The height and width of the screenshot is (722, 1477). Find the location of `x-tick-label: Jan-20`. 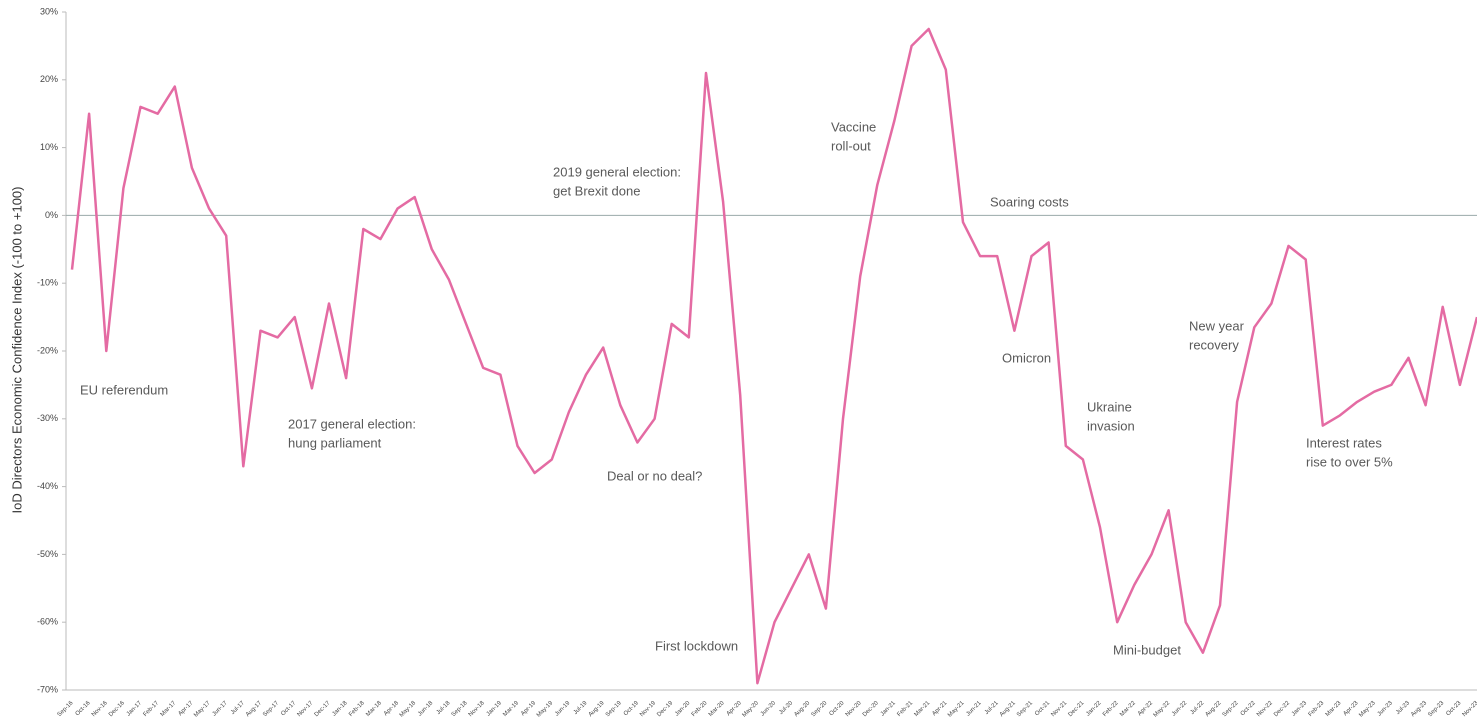

x-tick-label: Jan-20 is located at coordinates (683, 709).